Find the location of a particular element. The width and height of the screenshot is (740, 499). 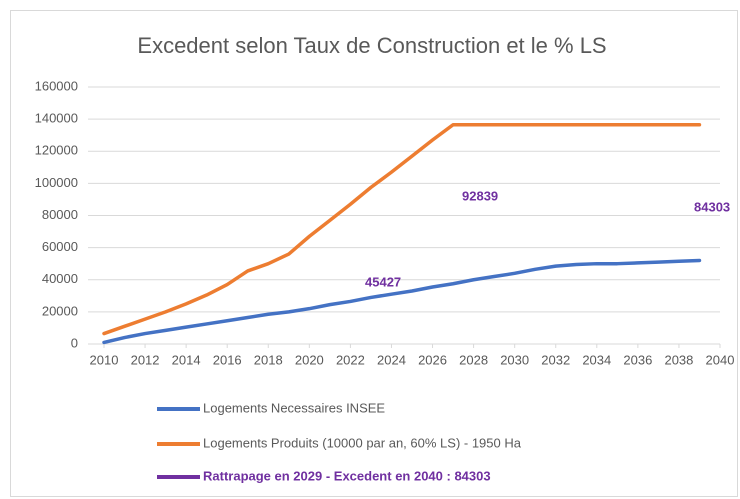

y-tick-label: 60000 is located at coordinates (60, 246).